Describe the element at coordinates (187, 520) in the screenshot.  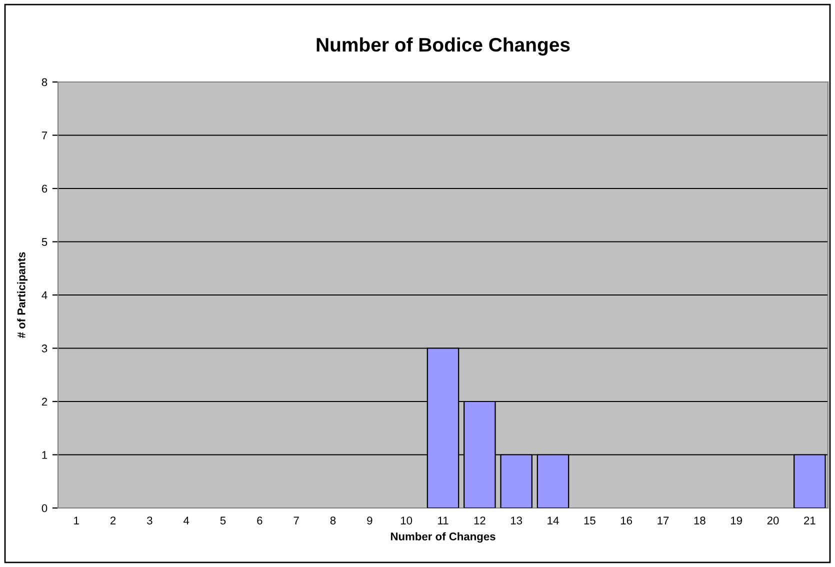
I see `x-tick-label: 4` at that location.